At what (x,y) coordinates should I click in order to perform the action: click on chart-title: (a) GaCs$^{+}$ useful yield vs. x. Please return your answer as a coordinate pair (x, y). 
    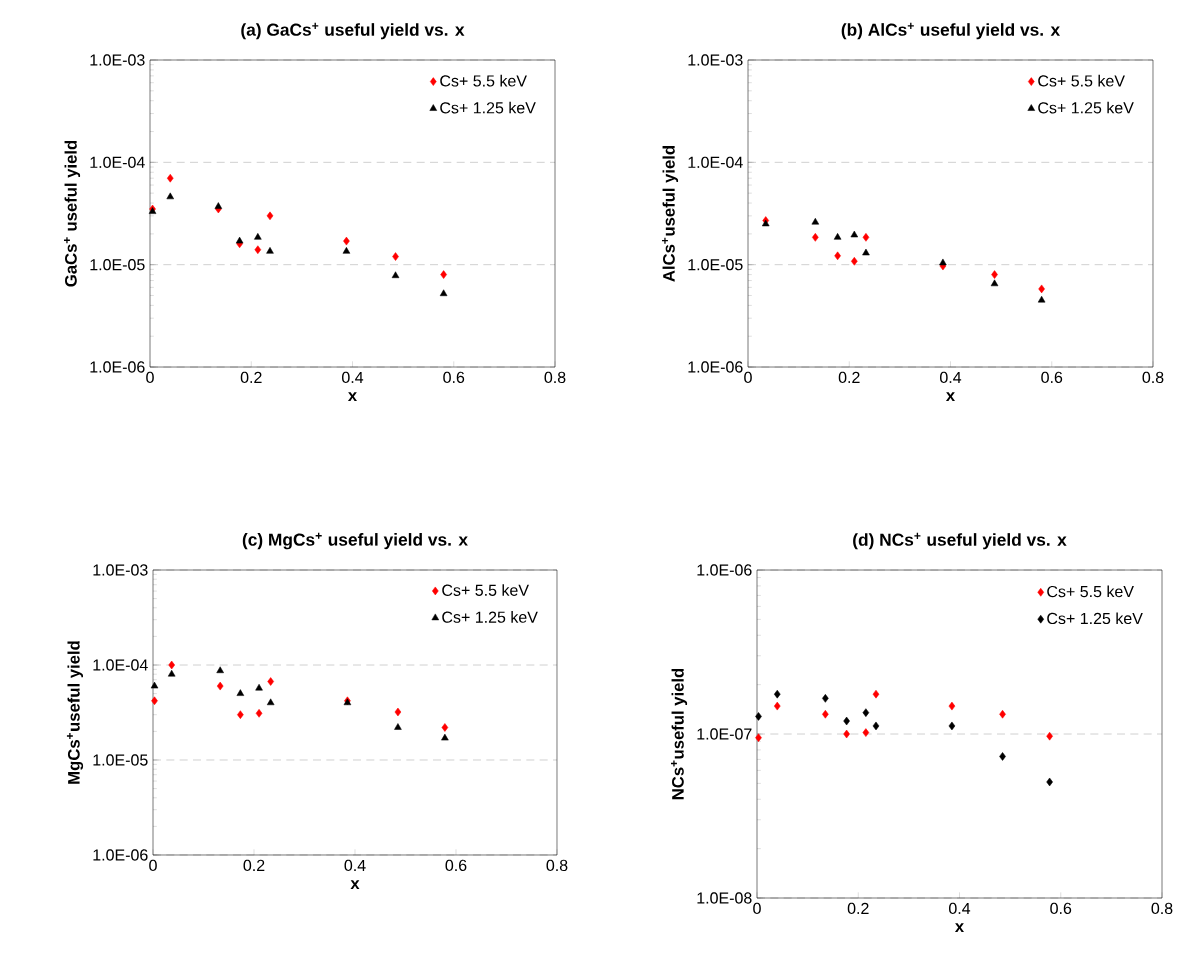
    Looking at the image, I should click on (353, 31).